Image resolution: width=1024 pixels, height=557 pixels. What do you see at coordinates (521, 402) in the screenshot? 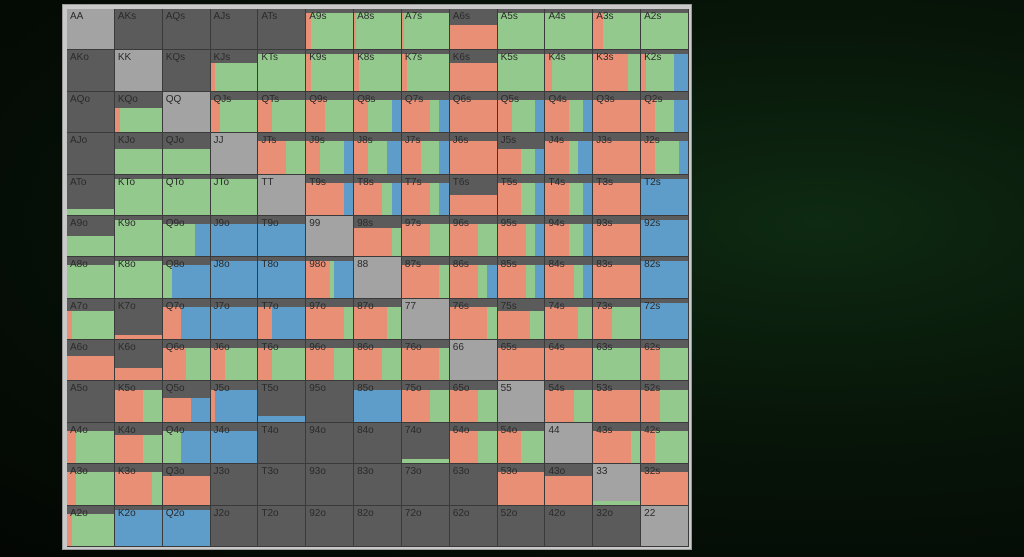
I see `hand-cell-55: 55` at bounding box center [521, 402].